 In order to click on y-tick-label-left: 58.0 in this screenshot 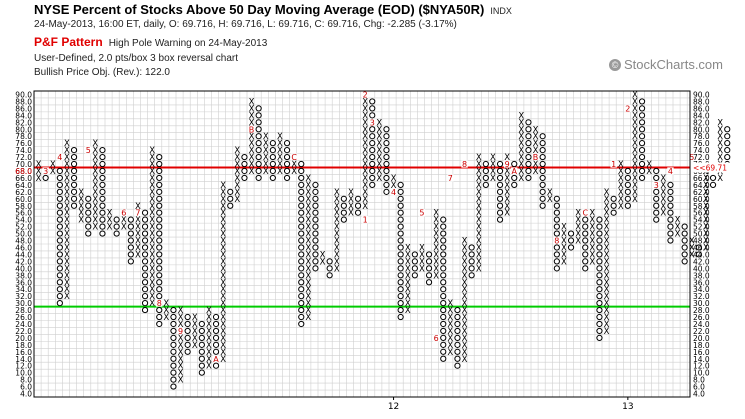, I will do `click(23, 206)`.